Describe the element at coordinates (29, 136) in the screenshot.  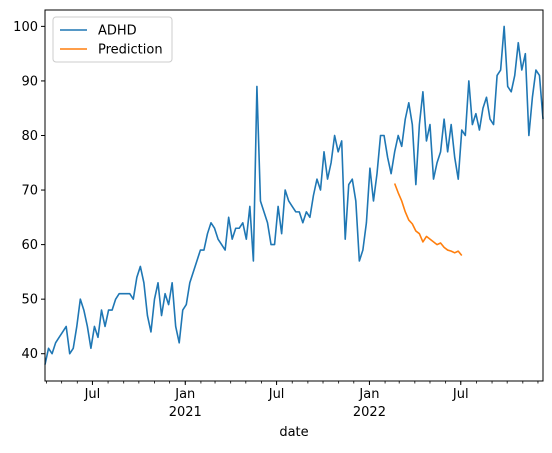
I see `y-tick-label: 80` at that location.